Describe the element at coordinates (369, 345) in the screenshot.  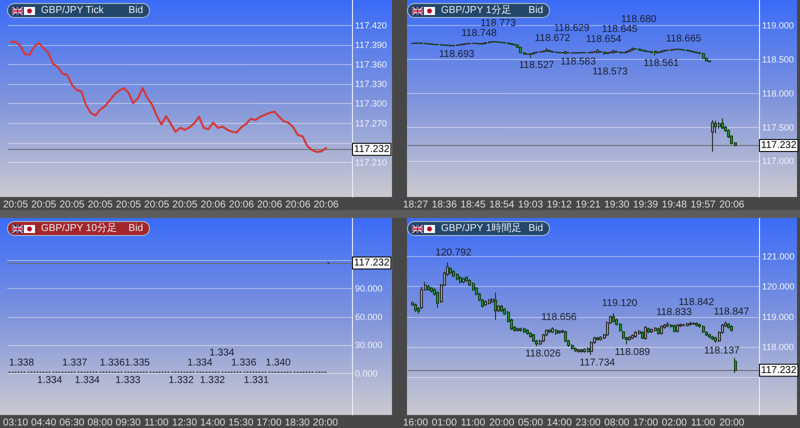
I see `y-tick-label: 30.000` at that location.